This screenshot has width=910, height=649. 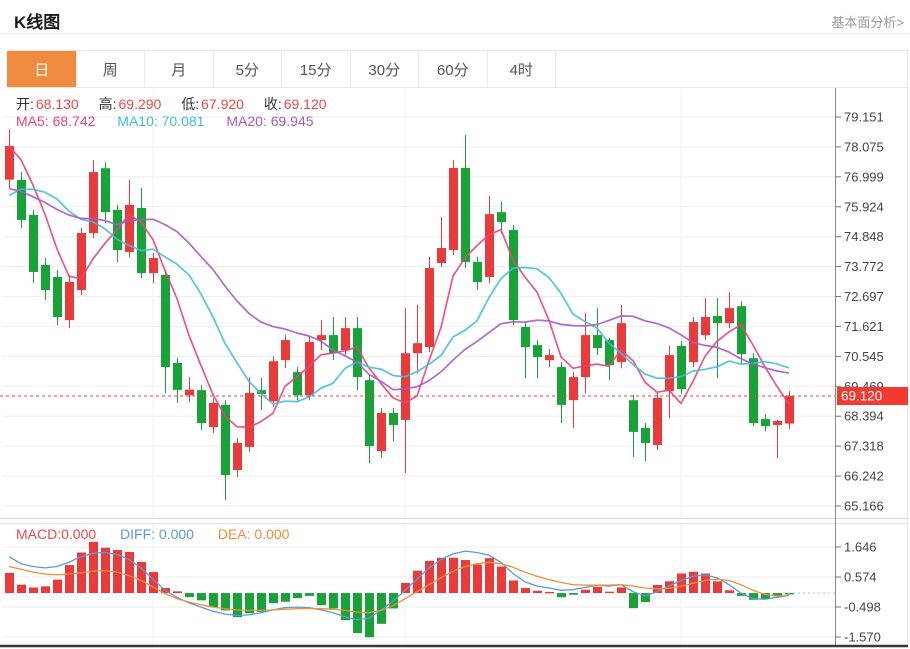 I want to click on svg-text: 69.120, so click(x=861, y=396).